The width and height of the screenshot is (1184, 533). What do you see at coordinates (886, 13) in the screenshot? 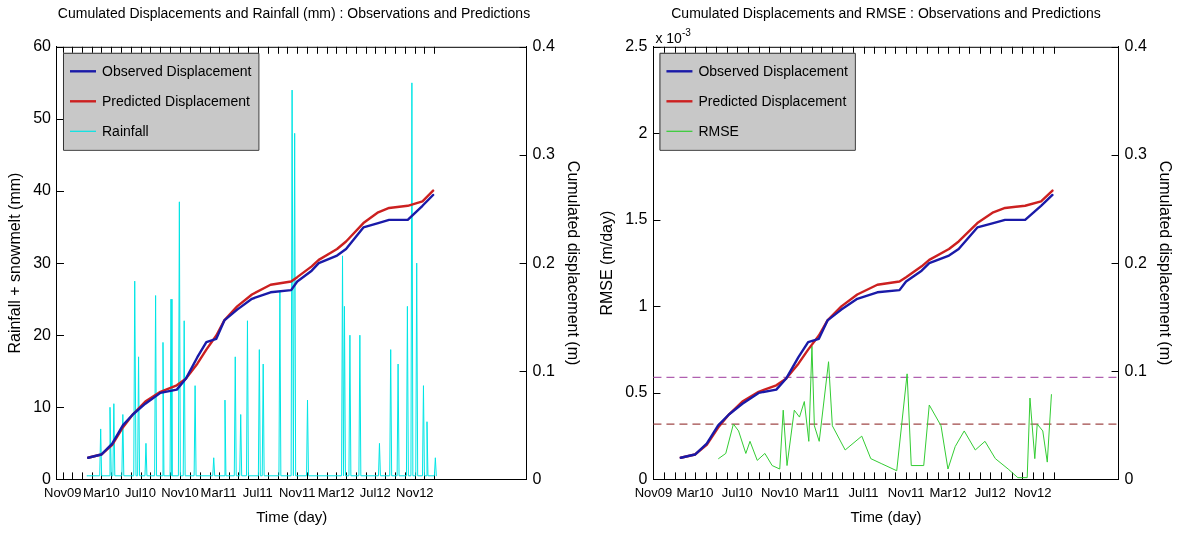
I see `chart-title: Cumulated Displacements and RMSE : Observations and Predictions` at bounding box center [886, 13].